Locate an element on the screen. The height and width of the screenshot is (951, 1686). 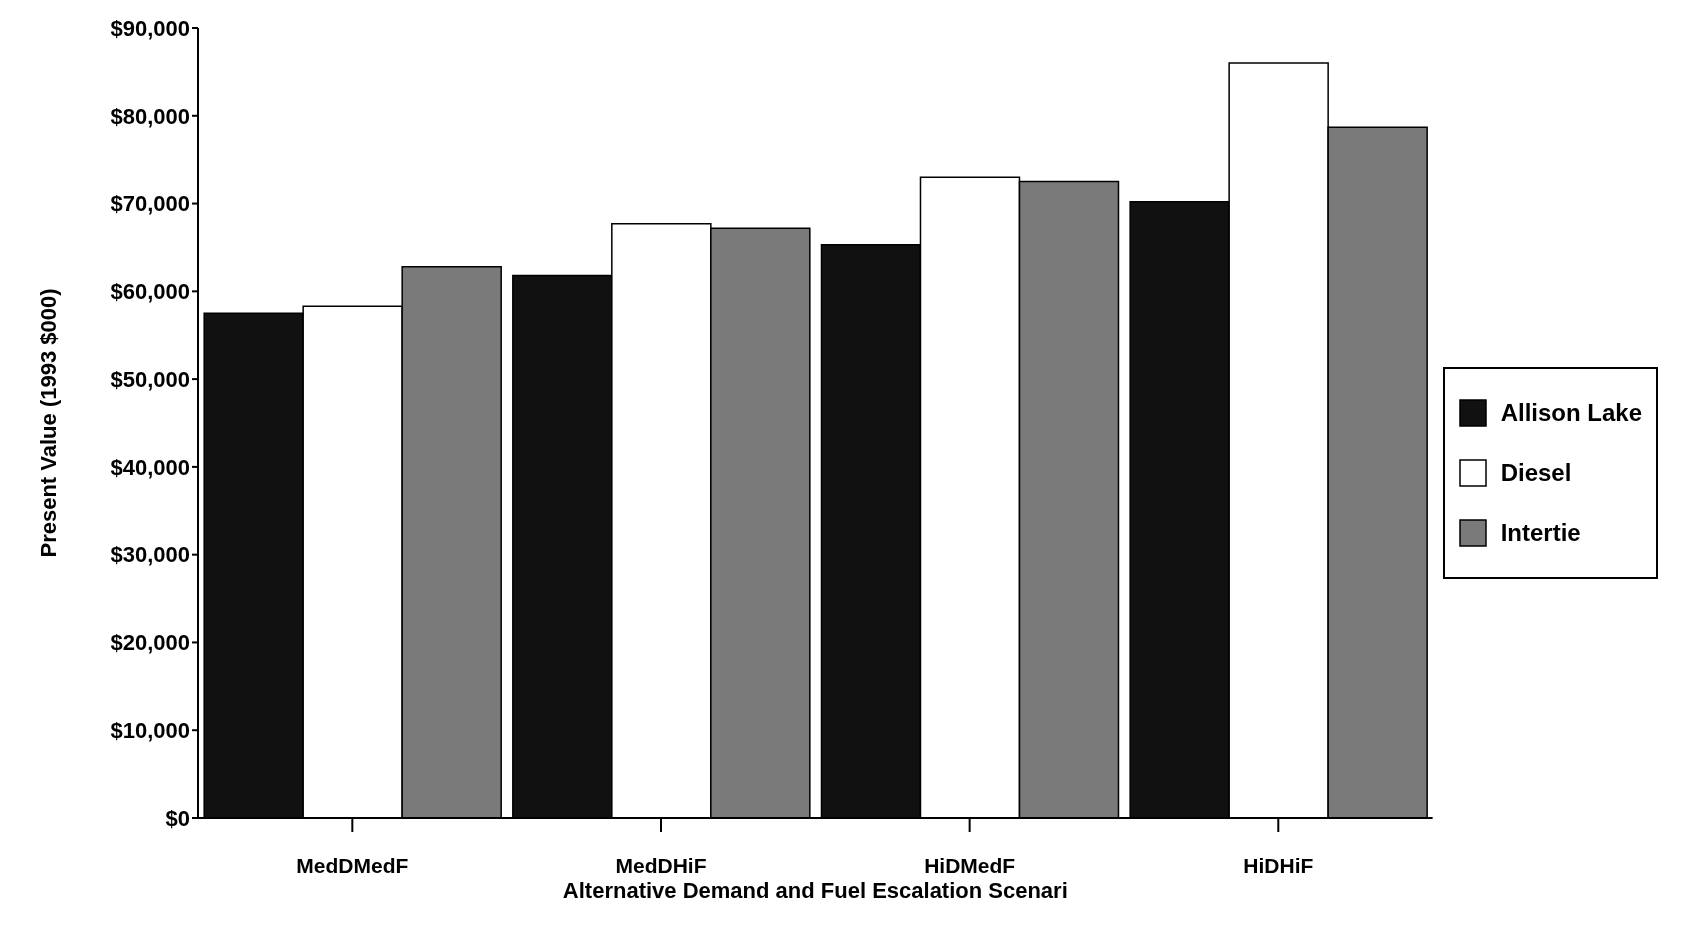
x-axis-title: Alternative Demand and Fuel Escalation Scenari is located at coordinates (815, 890).